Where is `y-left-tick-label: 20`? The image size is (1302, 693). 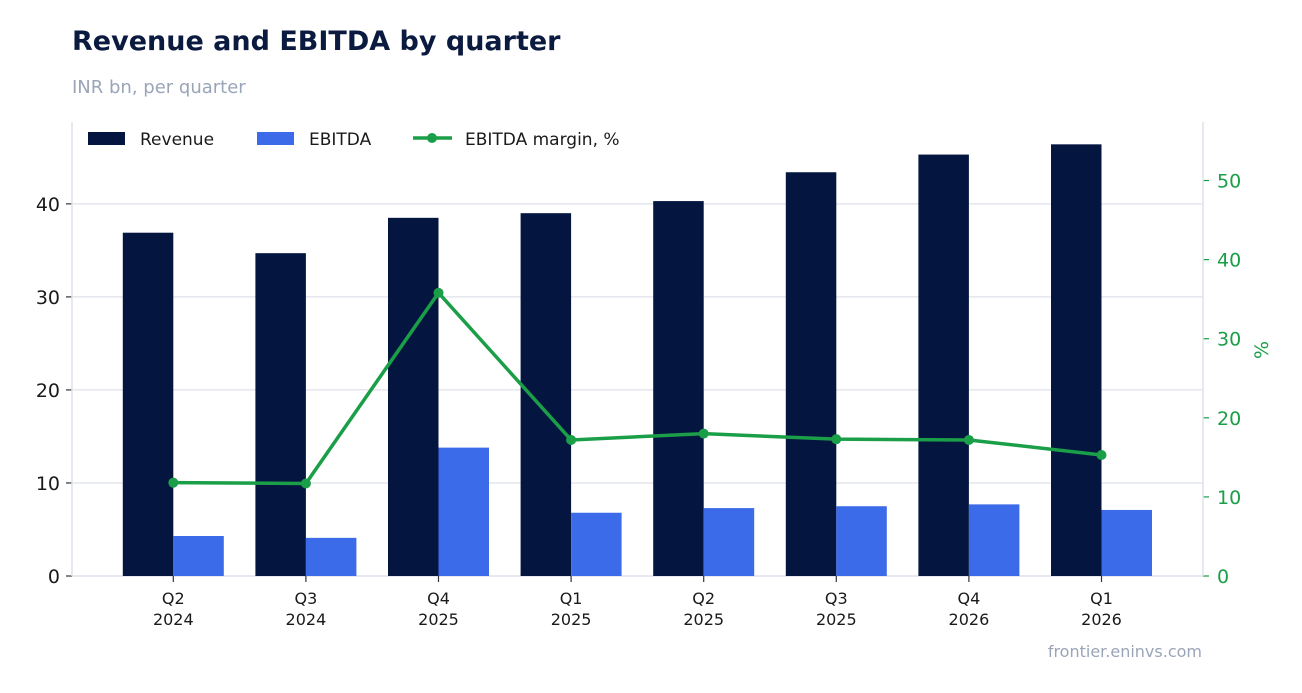 y-left-tick-label: 20 is located at coordinates (48, 391).